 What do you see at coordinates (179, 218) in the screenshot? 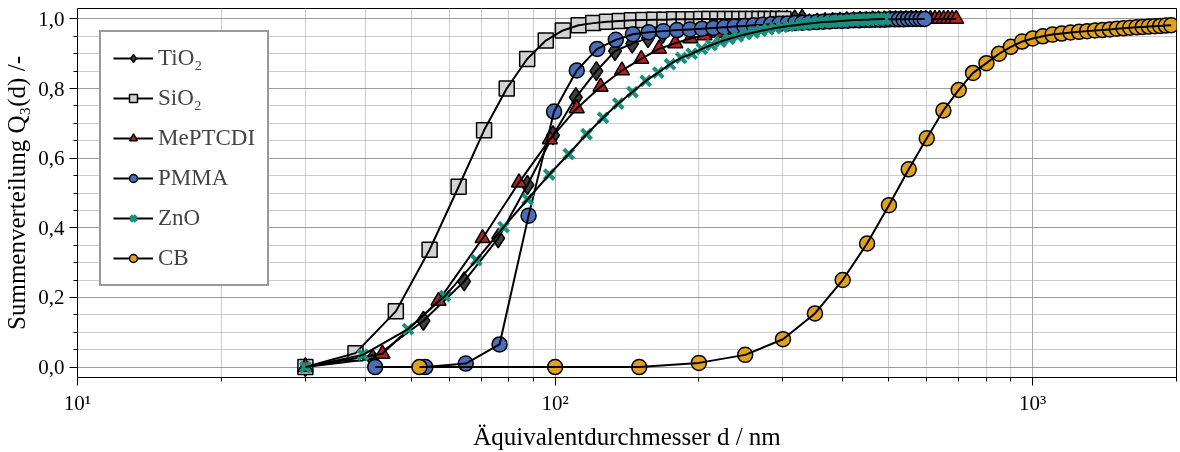
I see `legend-label: ZnO` at bounding box center [179, 218].